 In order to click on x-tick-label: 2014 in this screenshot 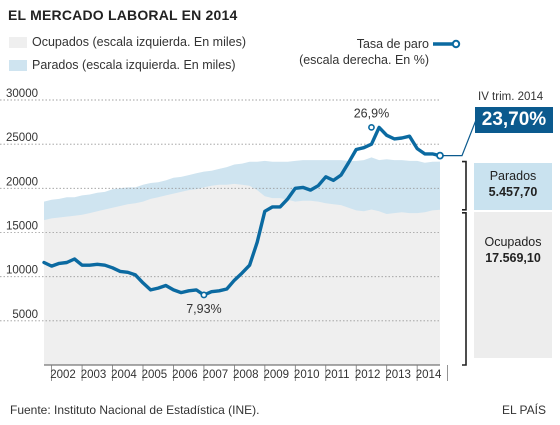, I will do `click(429, 375)`.